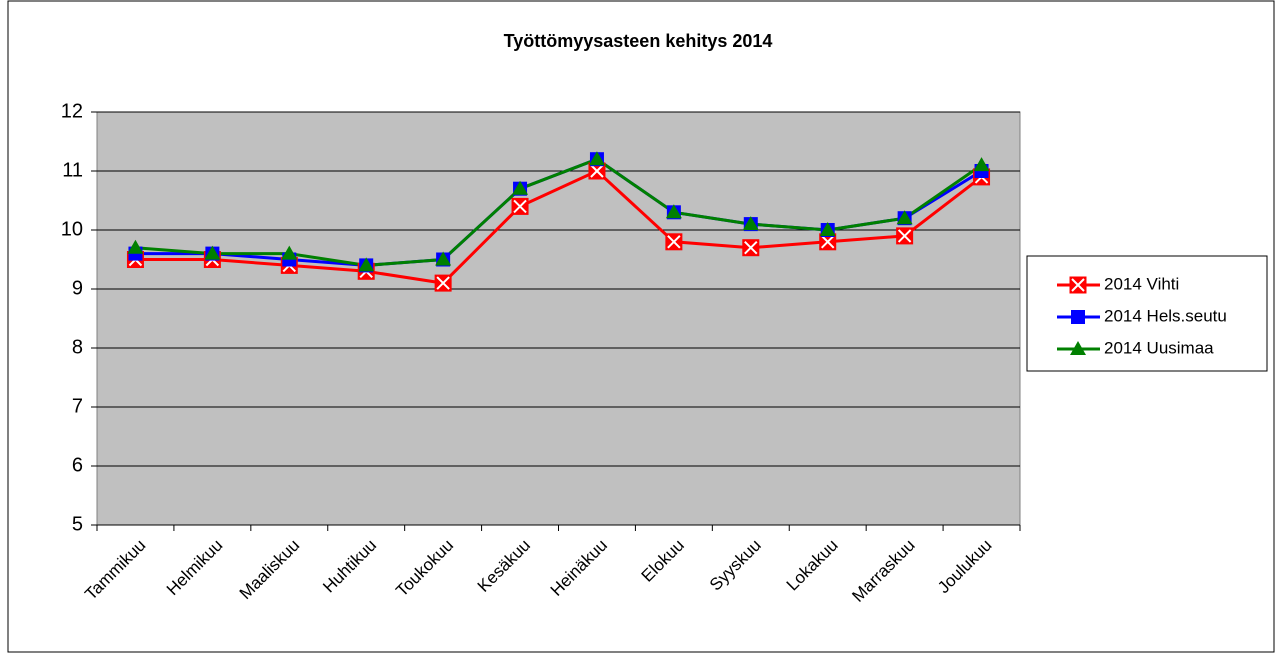 The height and width of the screenshot is (653, 1276). What do you see at coordinates (72, 170) in the screenshot?
I see `y-tick-label: 11` at bounding box center [72, 170].